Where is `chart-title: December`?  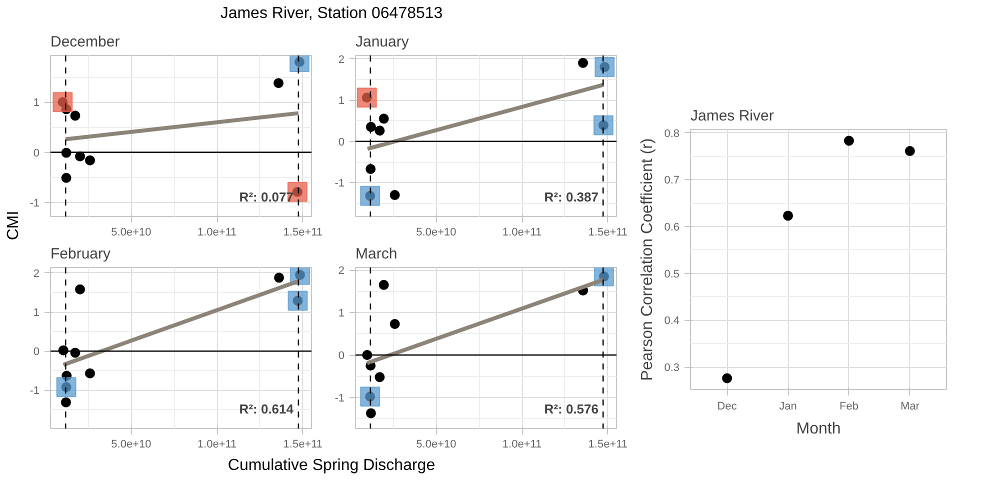 chart-title: December is located at coordinates (85, 42).